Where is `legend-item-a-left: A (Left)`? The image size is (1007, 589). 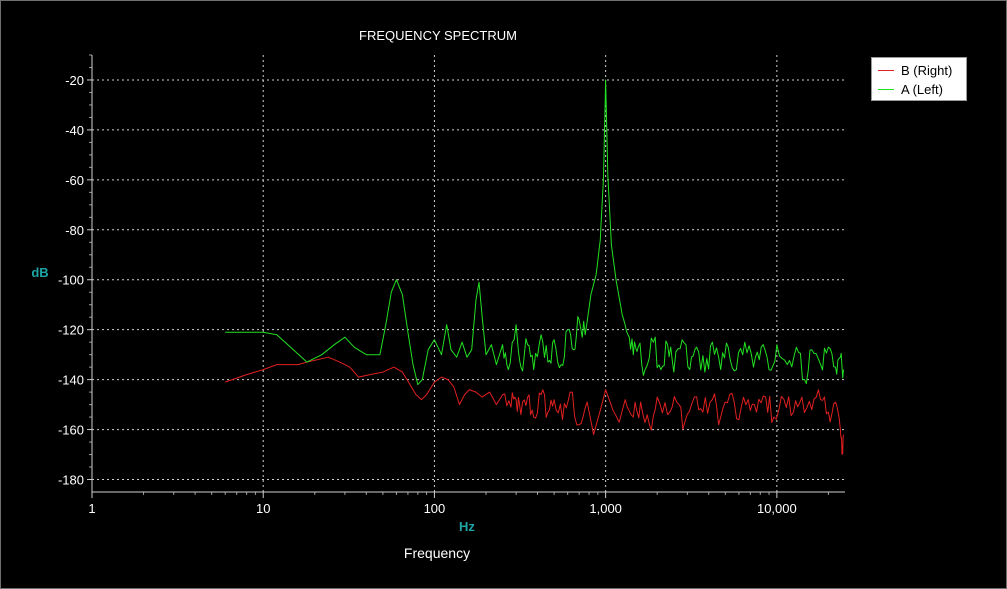
legend-item-a-left: A (Left) is located at coordinates (910, 89).